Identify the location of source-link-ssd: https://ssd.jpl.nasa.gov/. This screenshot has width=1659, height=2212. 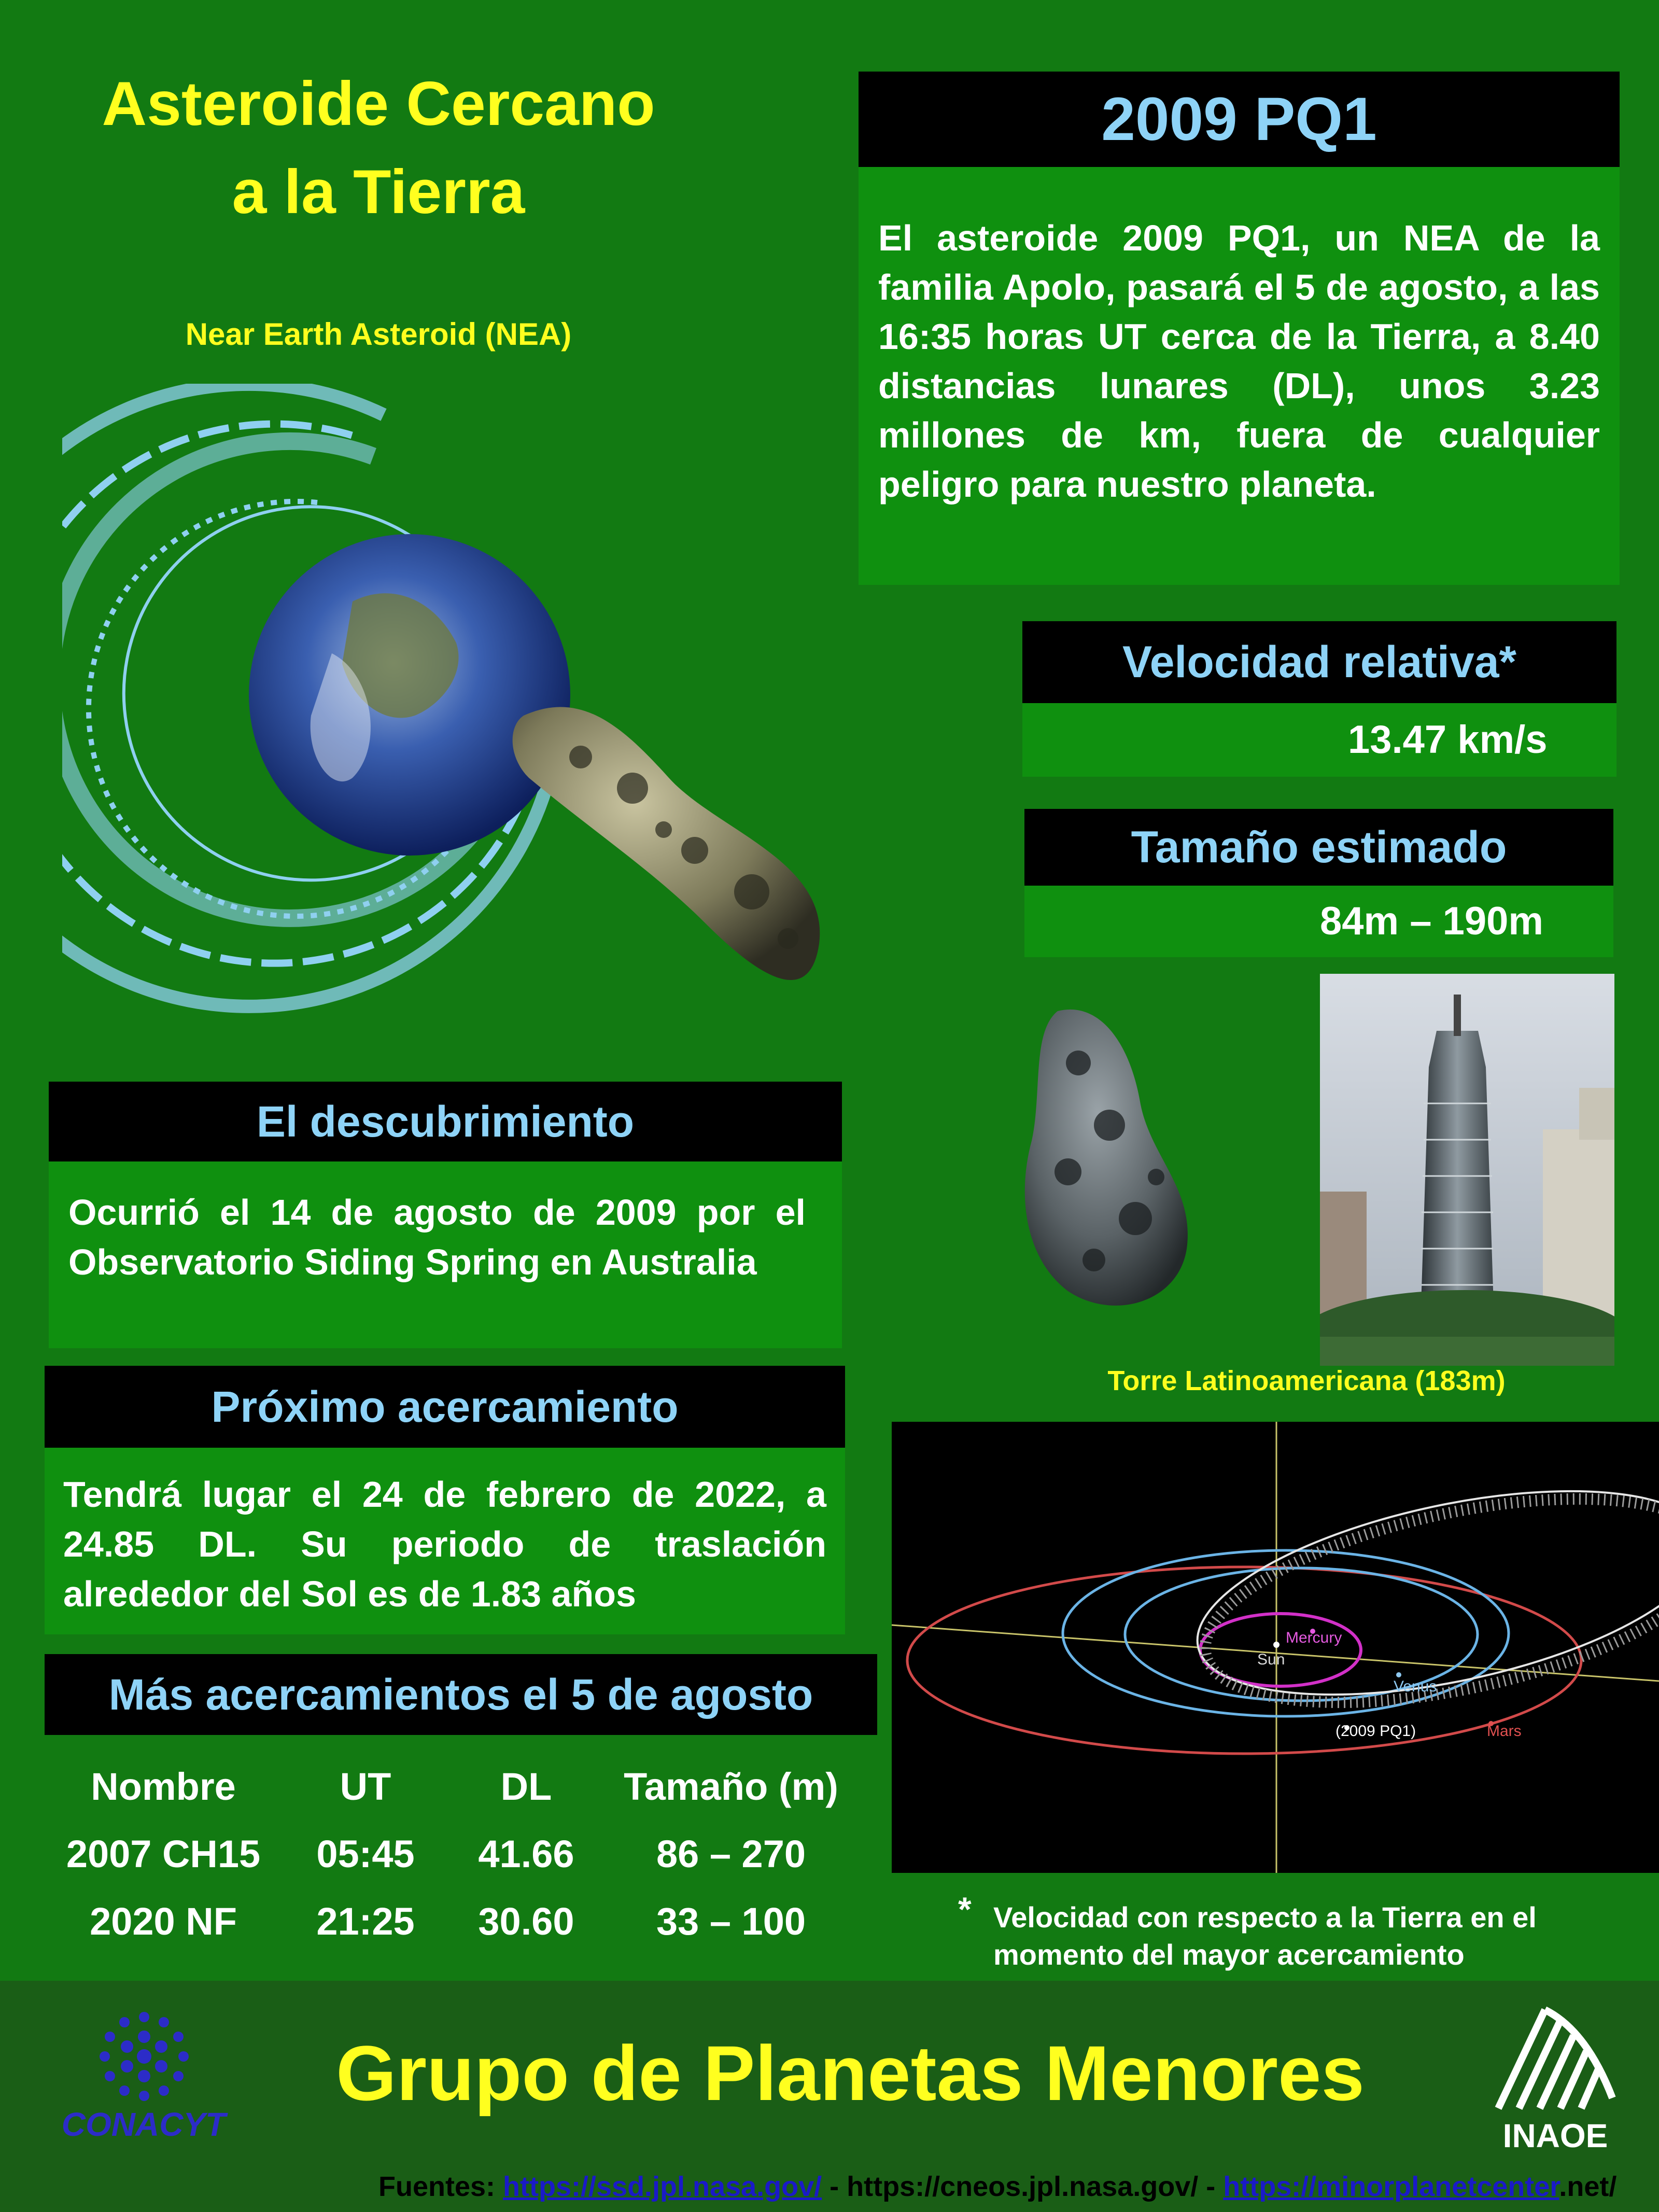
(663, 2186).